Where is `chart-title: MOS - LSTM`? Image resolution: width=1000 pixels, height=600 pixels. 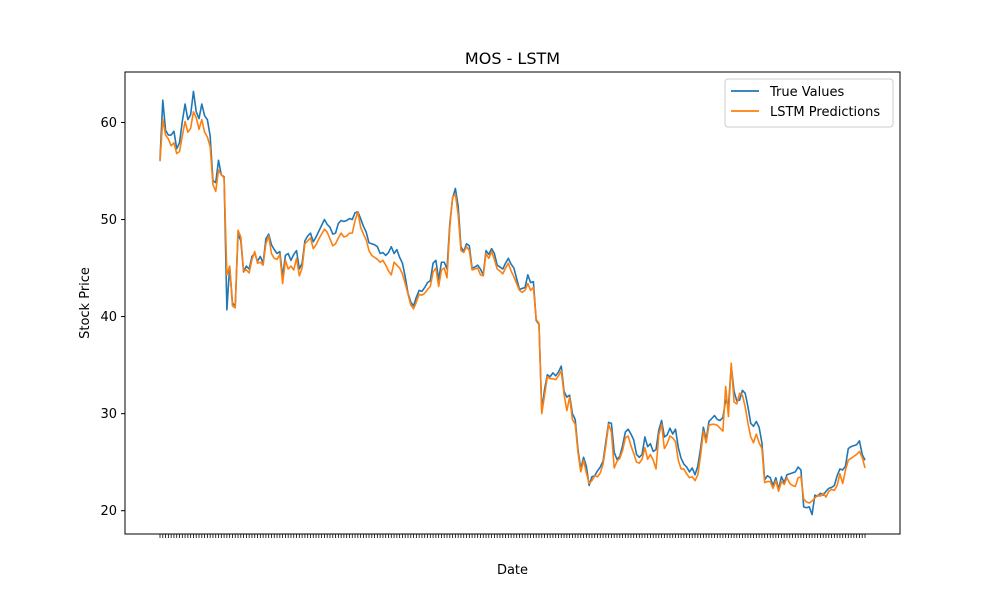 chart-title: MOS - LSTM is located at coordinates (512, 58).